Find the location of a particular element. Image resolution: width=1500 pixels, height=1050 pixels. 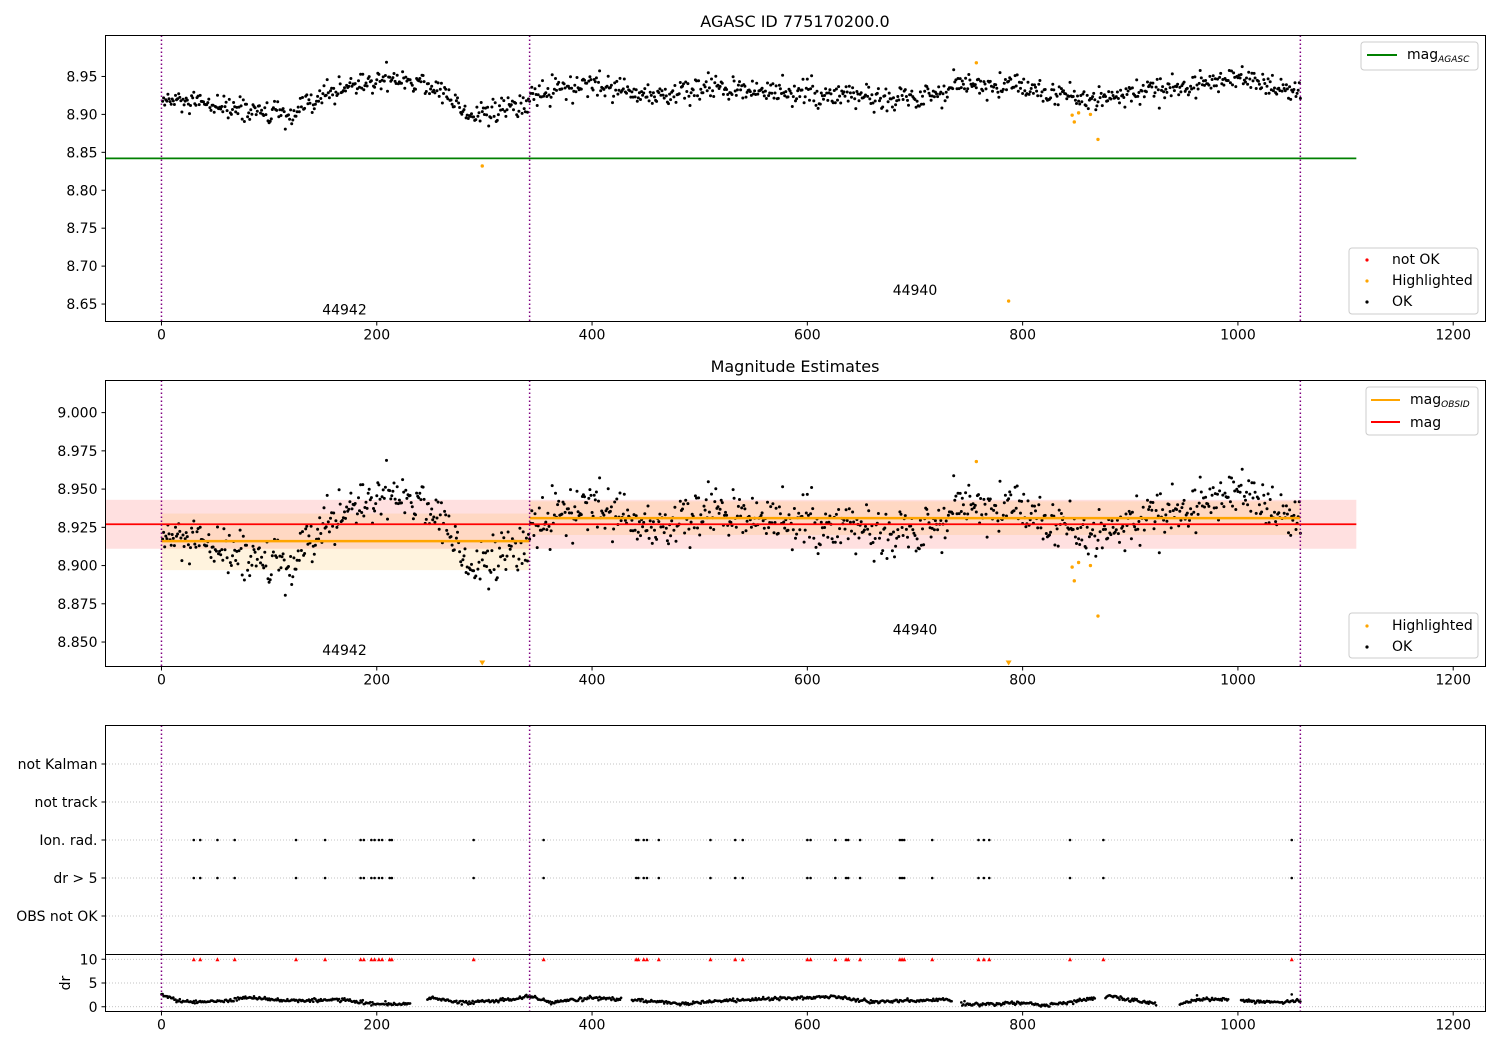

p1-y-tick-label: 8.70 is located at coordinates (81, 267).